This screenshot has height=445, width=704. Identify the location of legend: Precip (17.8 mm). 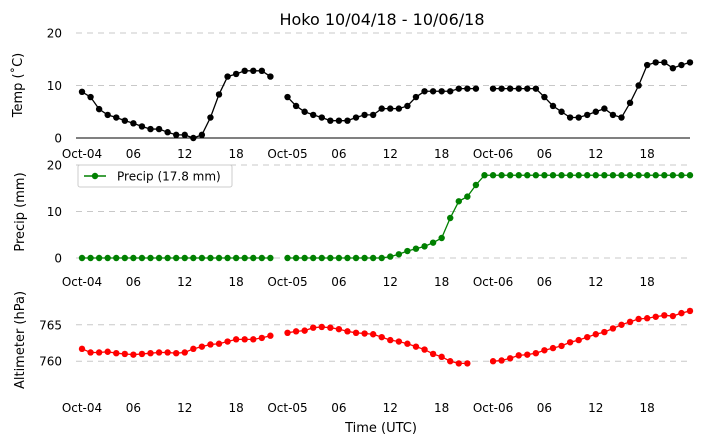
(155, 176).